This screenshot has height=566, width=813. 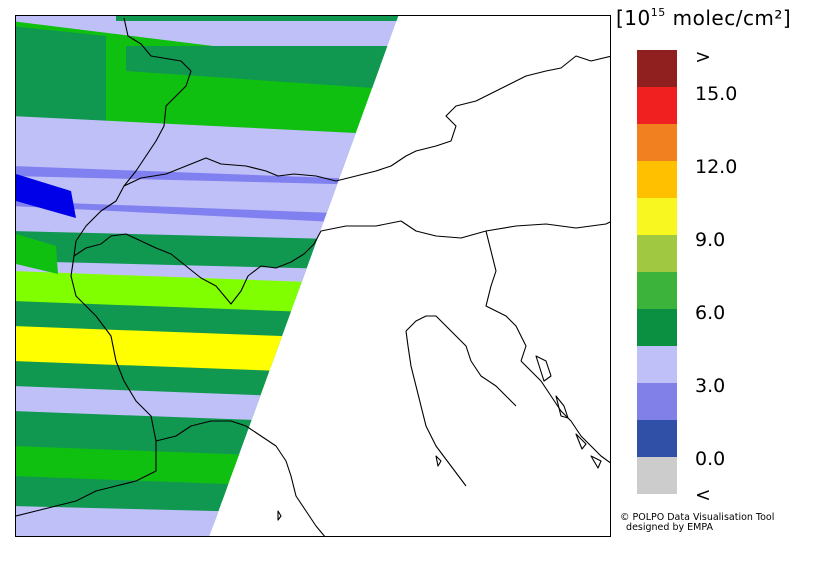 I want to click on legend-tick-label: 6.0, so click(x=710, y=312).